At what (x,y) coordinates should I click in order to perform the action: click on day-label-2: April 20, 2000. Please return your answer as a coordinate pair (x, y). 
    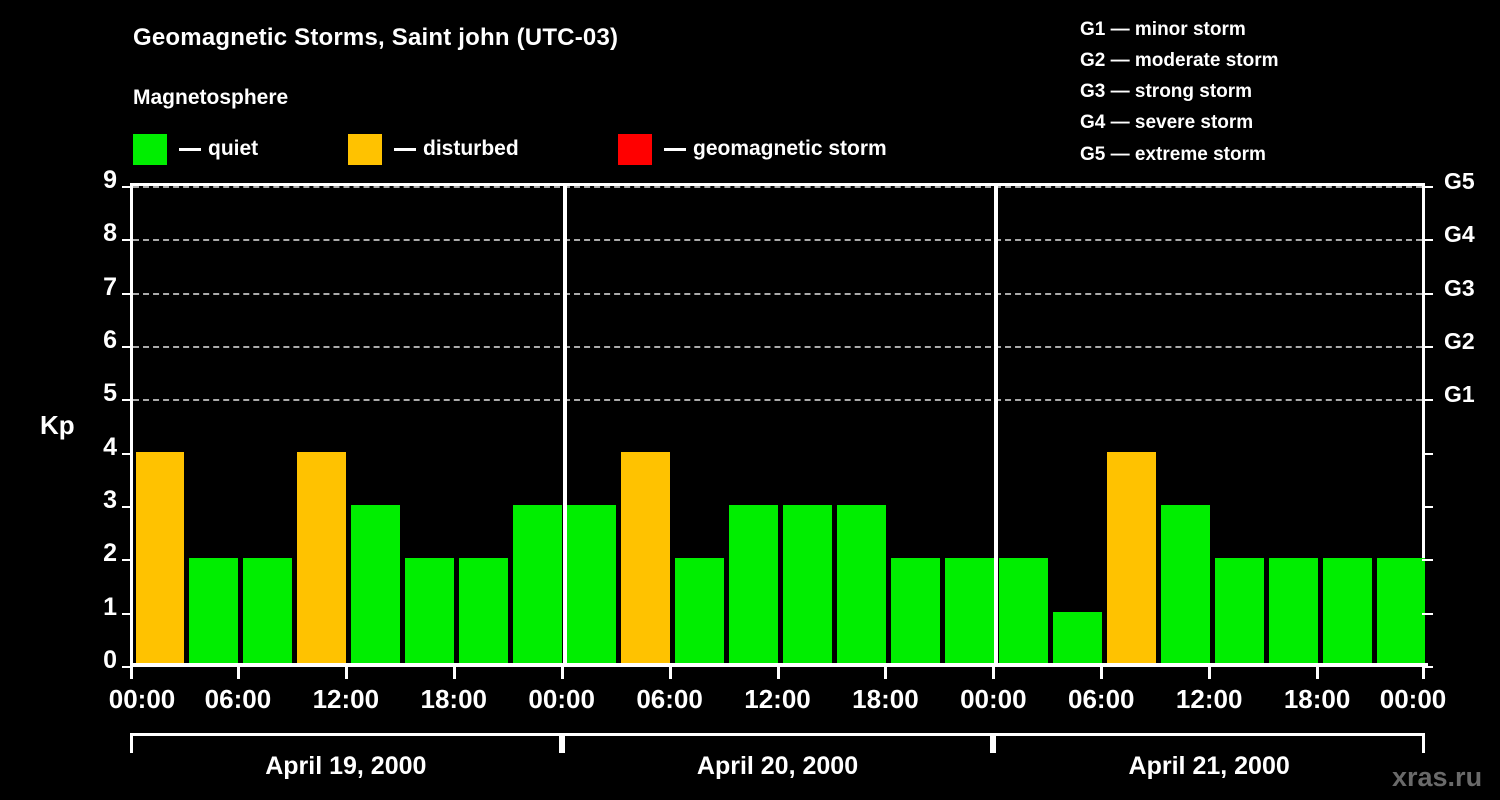
    Looking at the image, I should click on (777, 766).